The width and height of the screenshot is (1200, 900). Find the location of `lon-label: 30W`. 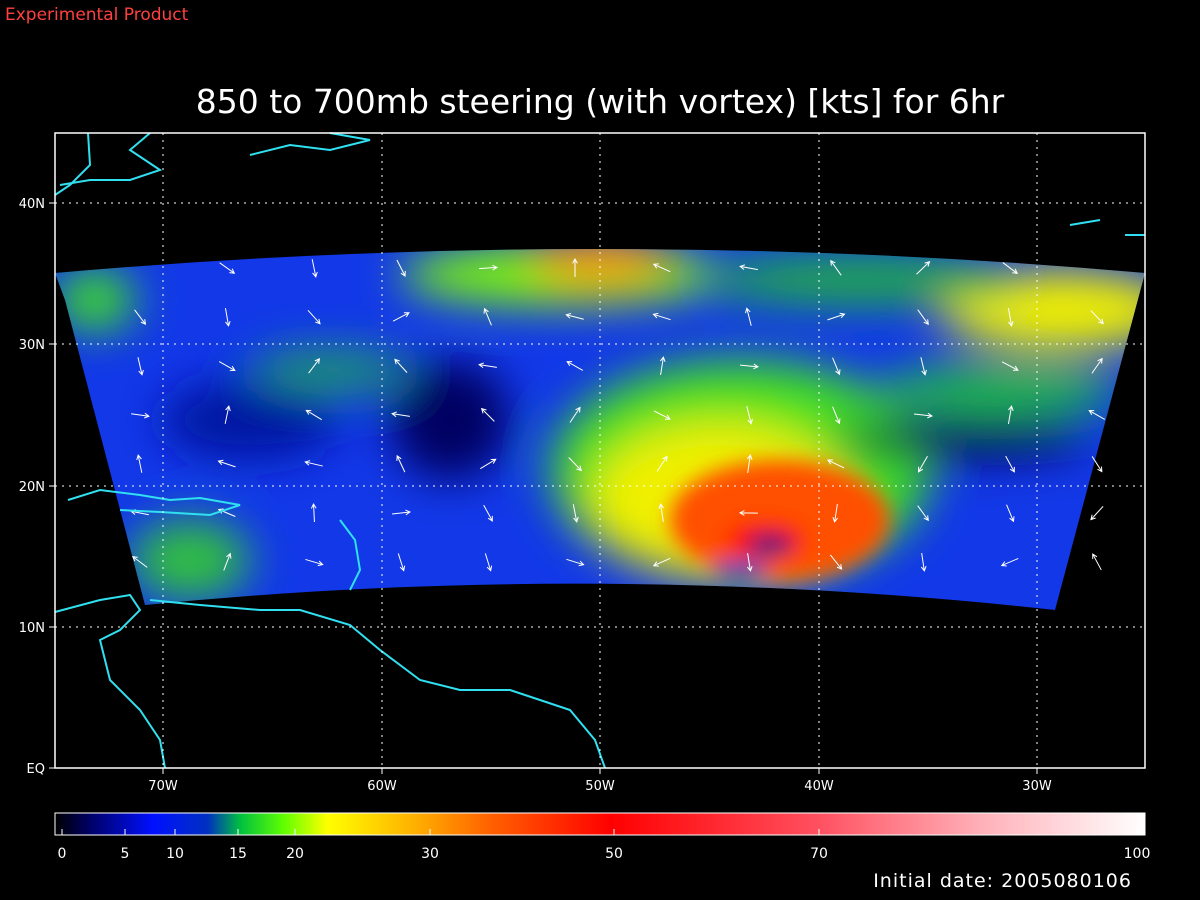

lon-label: 30W is located at coordinates (1037, 786).